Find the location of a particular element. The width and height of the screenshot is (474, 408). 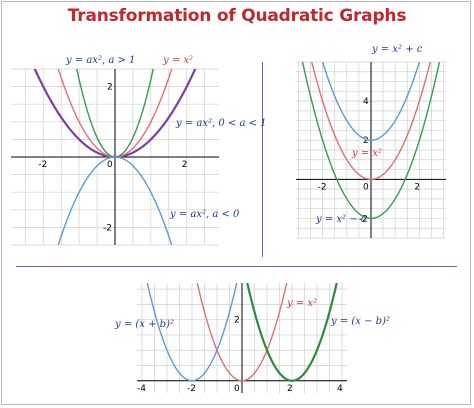

series-label: y = ax², 0 < a < 1 is located at coordinates (221, 123).